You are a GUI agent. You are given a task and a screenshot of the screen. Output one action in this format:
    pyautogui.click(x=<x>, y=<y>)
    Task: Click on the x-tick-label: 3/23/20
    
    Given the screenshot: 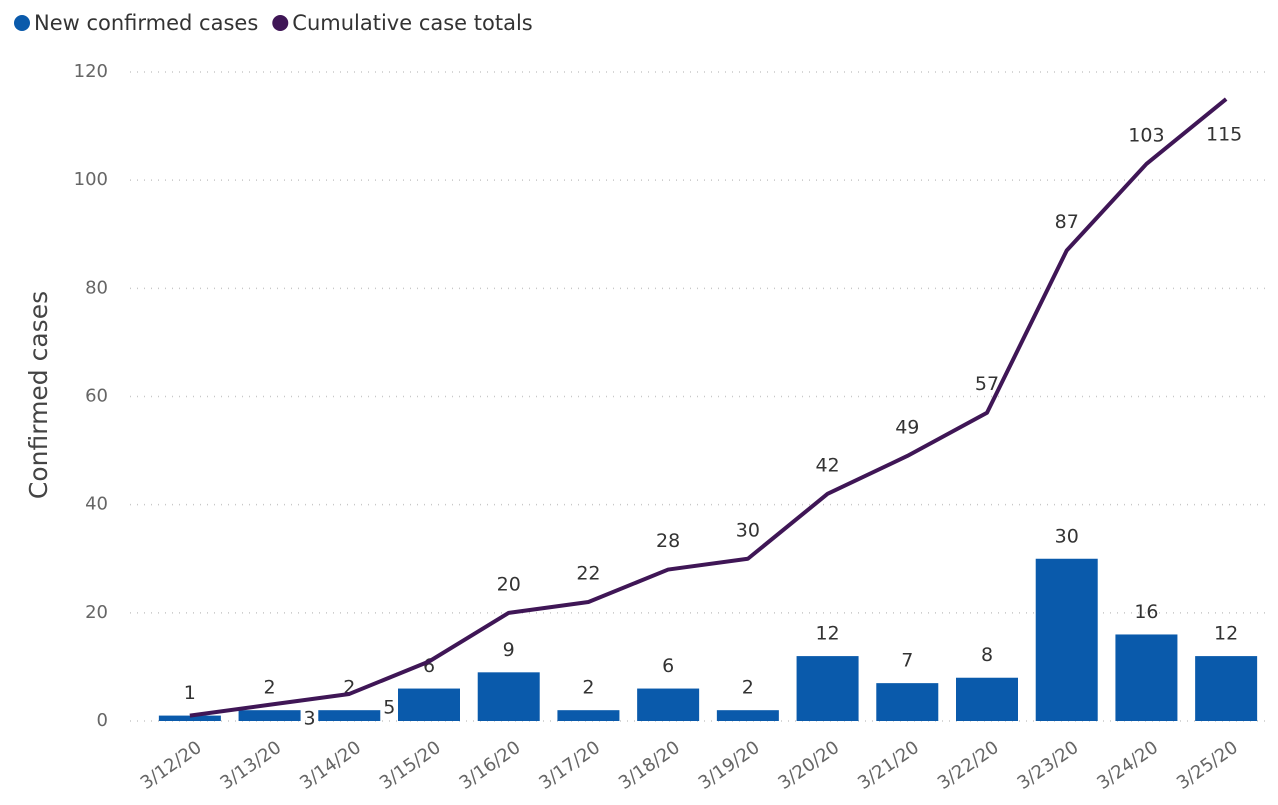 What is the action you would take?
    pyautogui.click(x=1048, y=765)
    